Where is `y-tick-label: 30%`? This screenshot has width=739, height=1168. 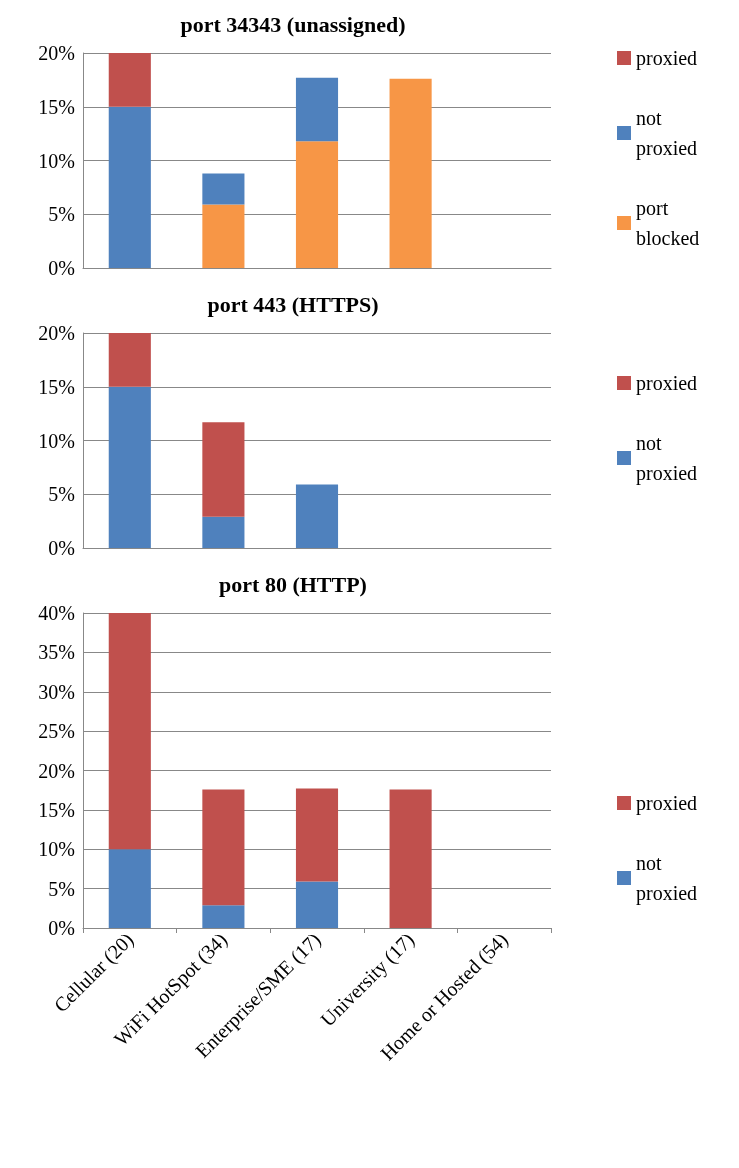 y-tick-label: 30% is located at coordinates (56, 691).